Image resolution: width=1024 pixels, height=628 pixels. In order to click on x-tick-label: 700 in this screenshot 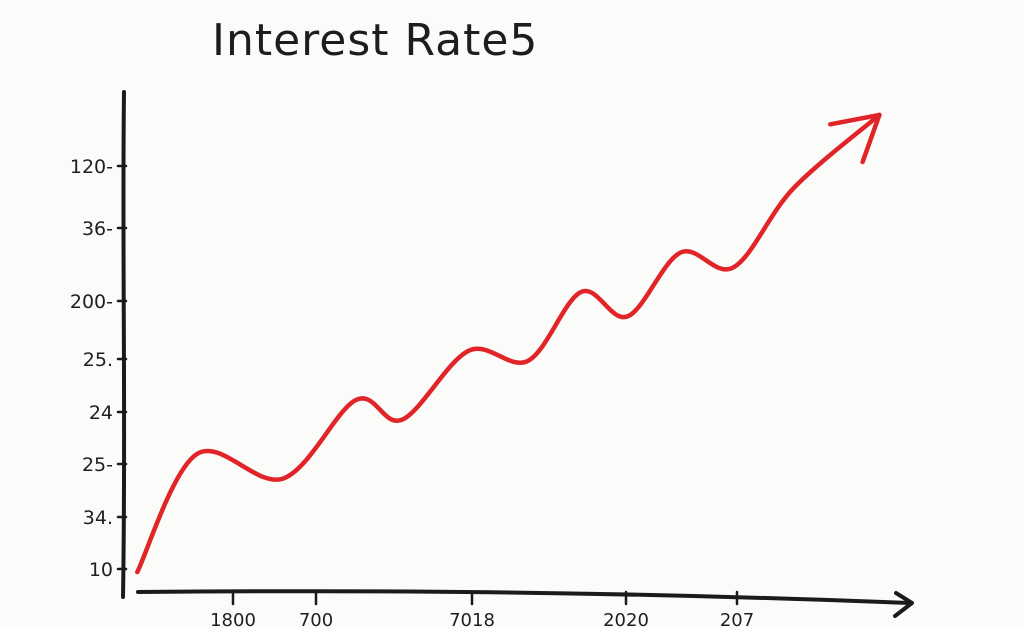, I will do `click(316, 619)`.